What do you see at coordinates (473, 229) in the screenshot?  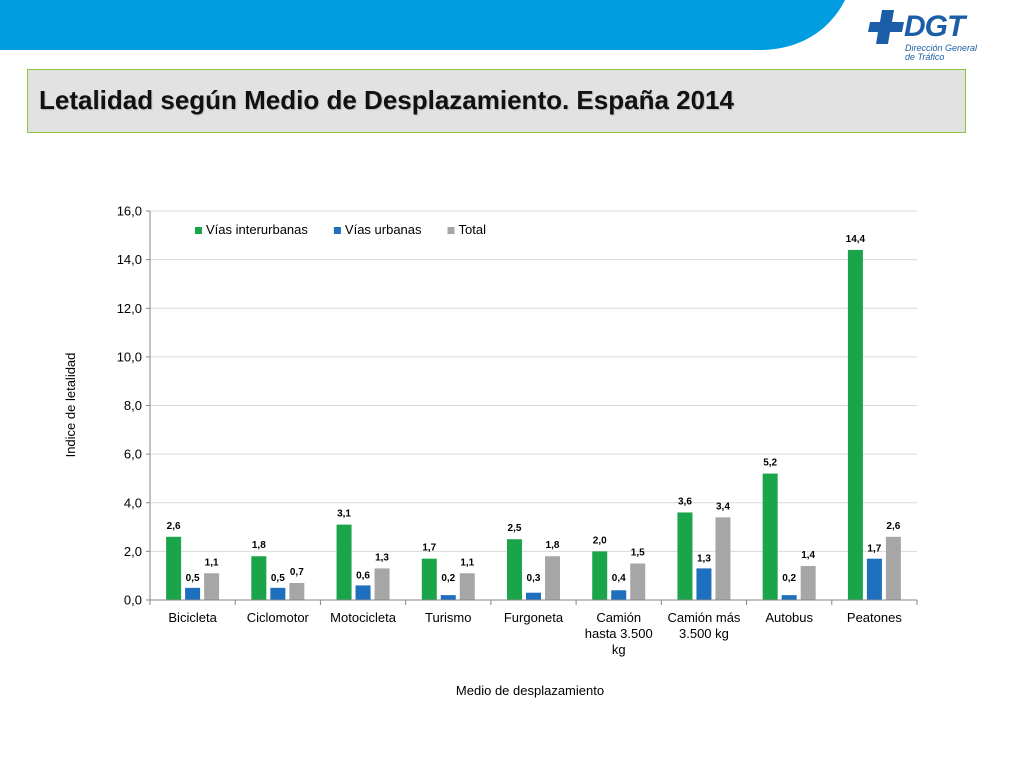 I see `legend-label: Total` at bounding box center [473, 229].